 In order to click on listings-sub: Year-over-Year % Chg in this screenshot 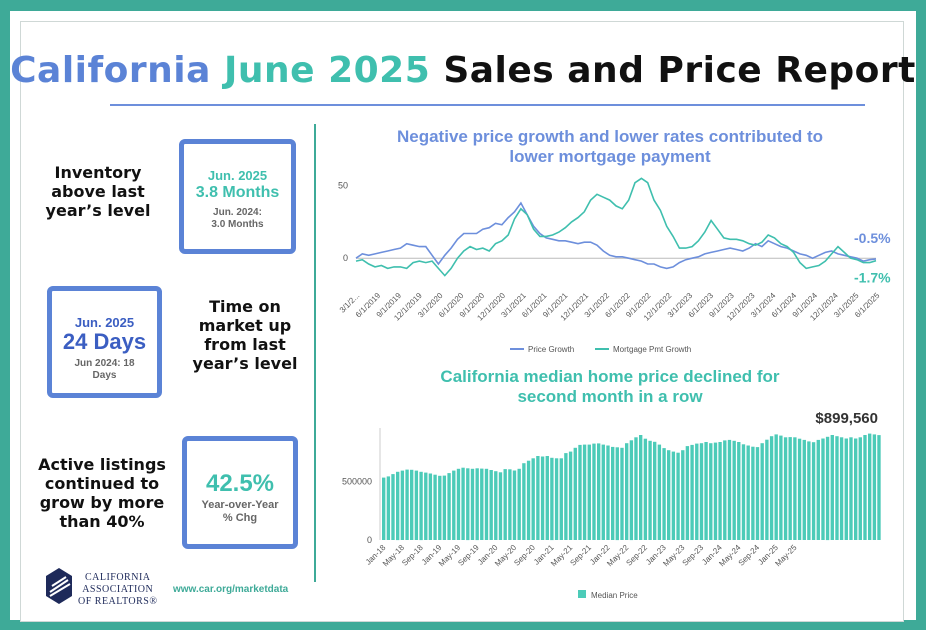, I will do `click(240, 512)`.